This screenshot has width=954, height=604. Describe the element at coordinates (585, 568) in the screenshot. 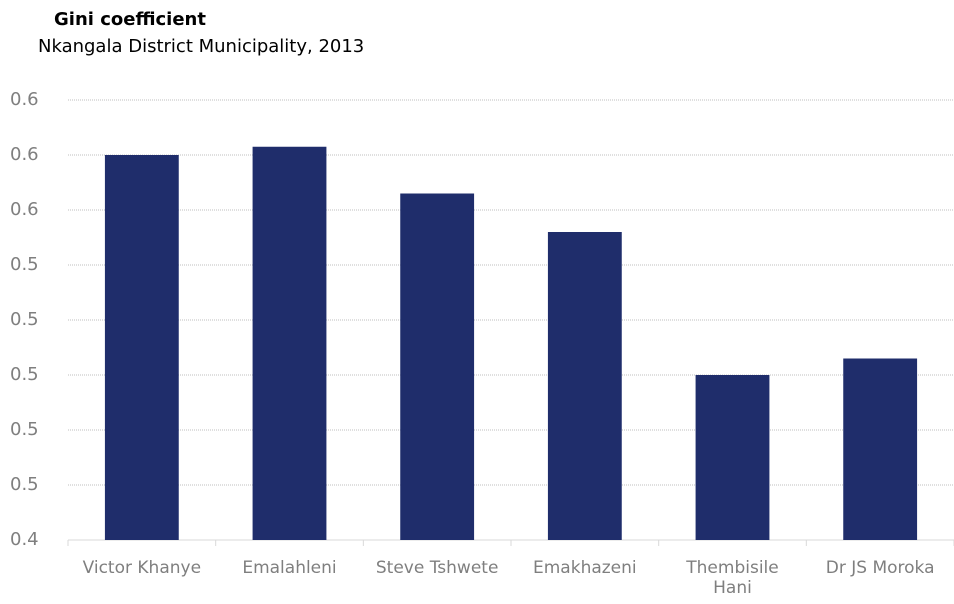

I see `x-tick-label: Emakhazeni` at that location.